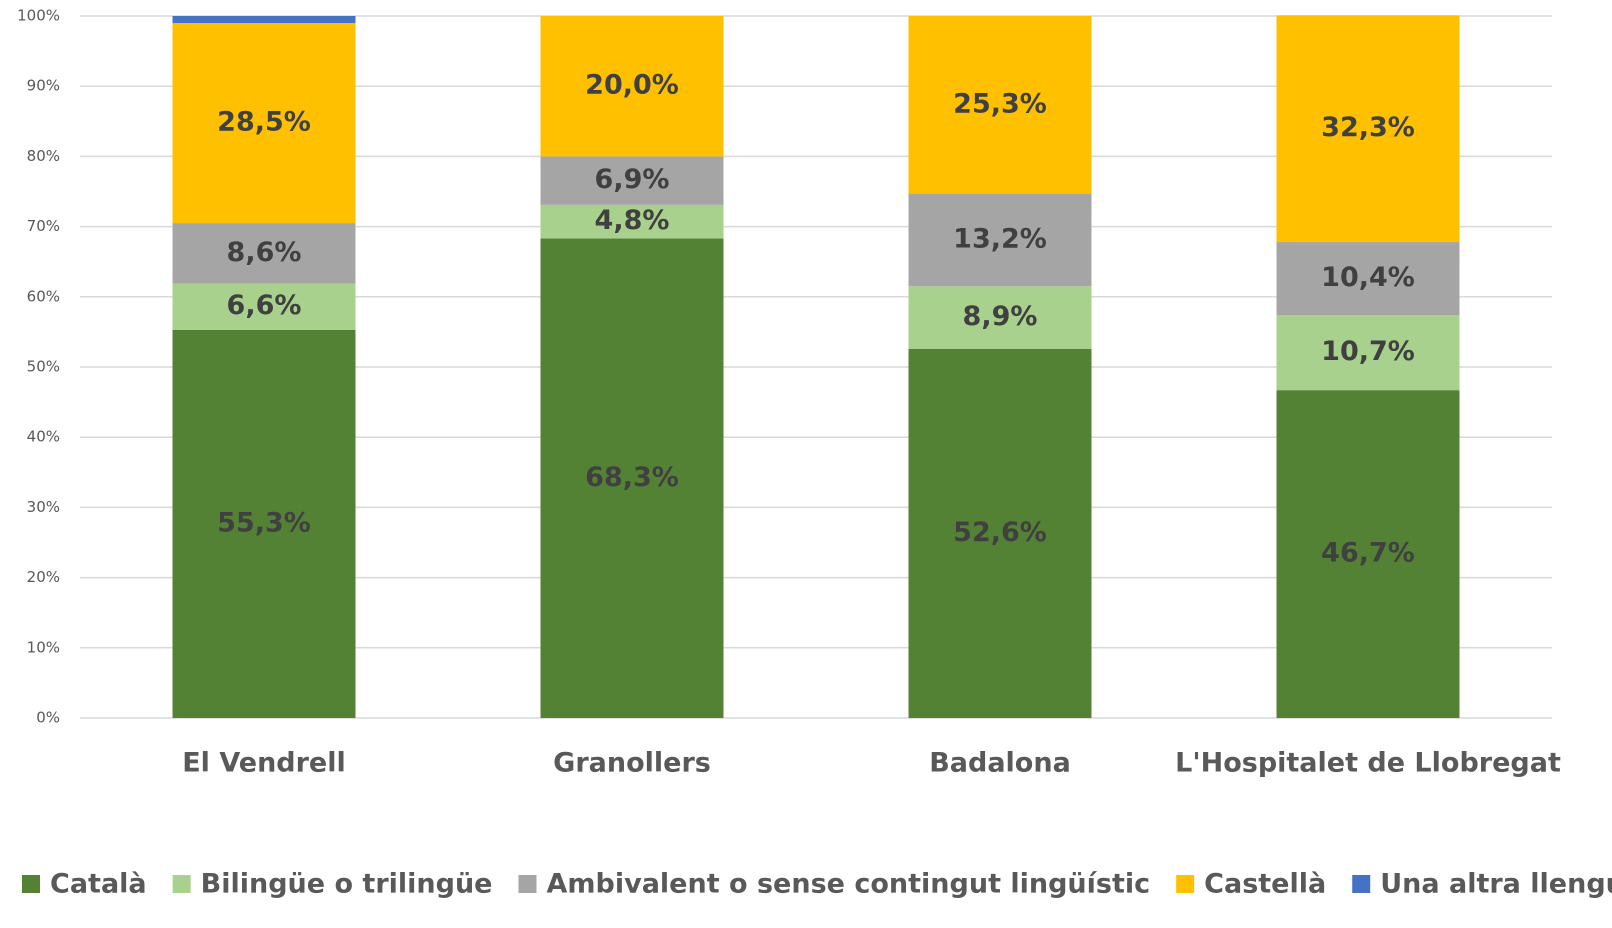 The image size is (1612, 928). Describe the element at coordinates (43, 577) in the screenshot. I see `y-tick-label: 20%` at that location.